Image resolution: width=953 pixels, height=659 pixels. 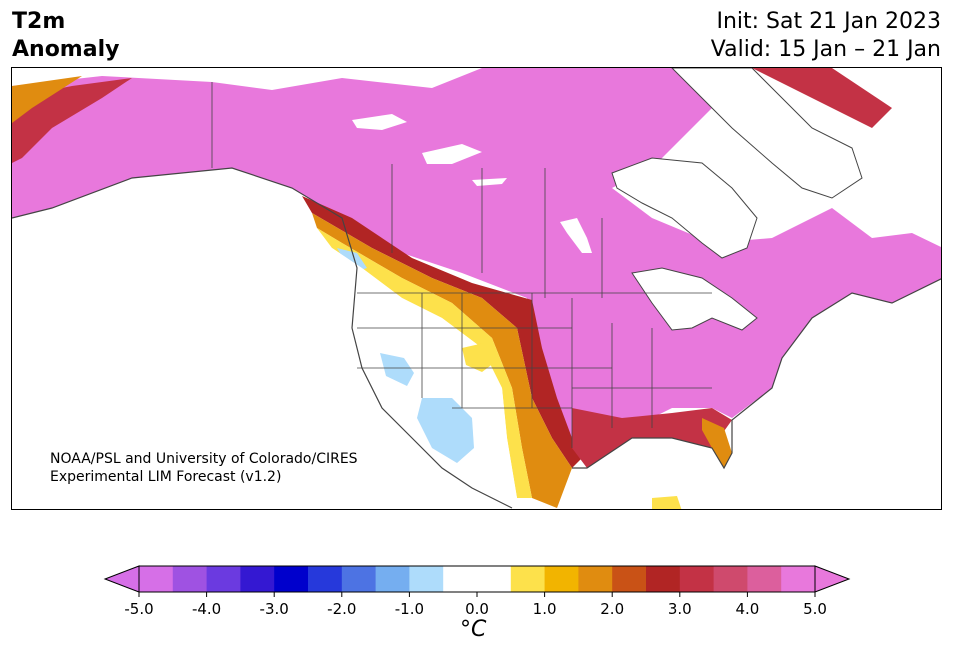 What do you see at coordinates (409, 609) in the screenshot?
I see `colorbar-tick-label: -1.0` at bounding box center [409, 609].